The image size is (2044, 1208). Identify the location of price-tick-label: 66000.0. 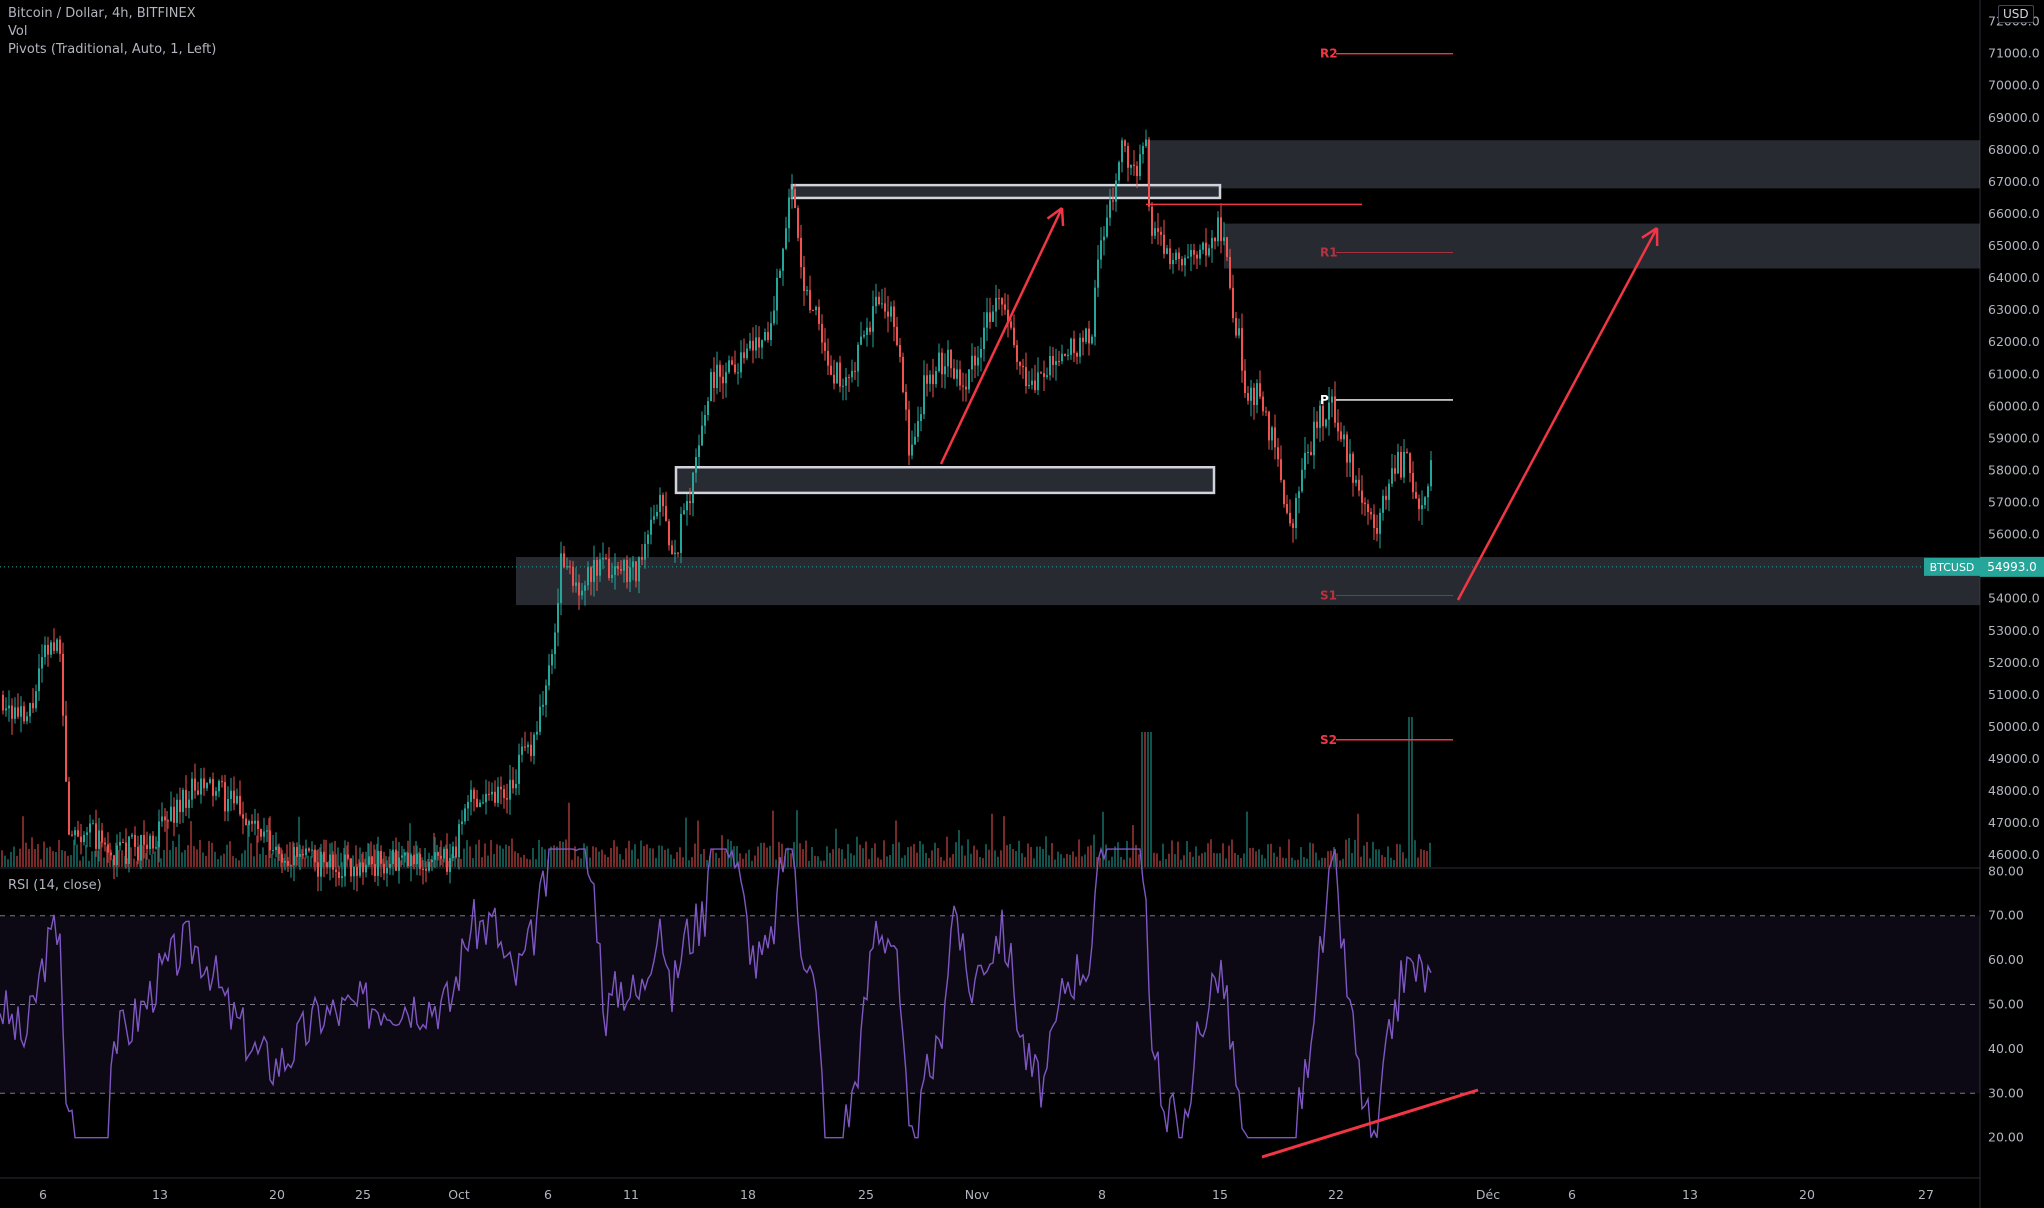
(2014, 213).